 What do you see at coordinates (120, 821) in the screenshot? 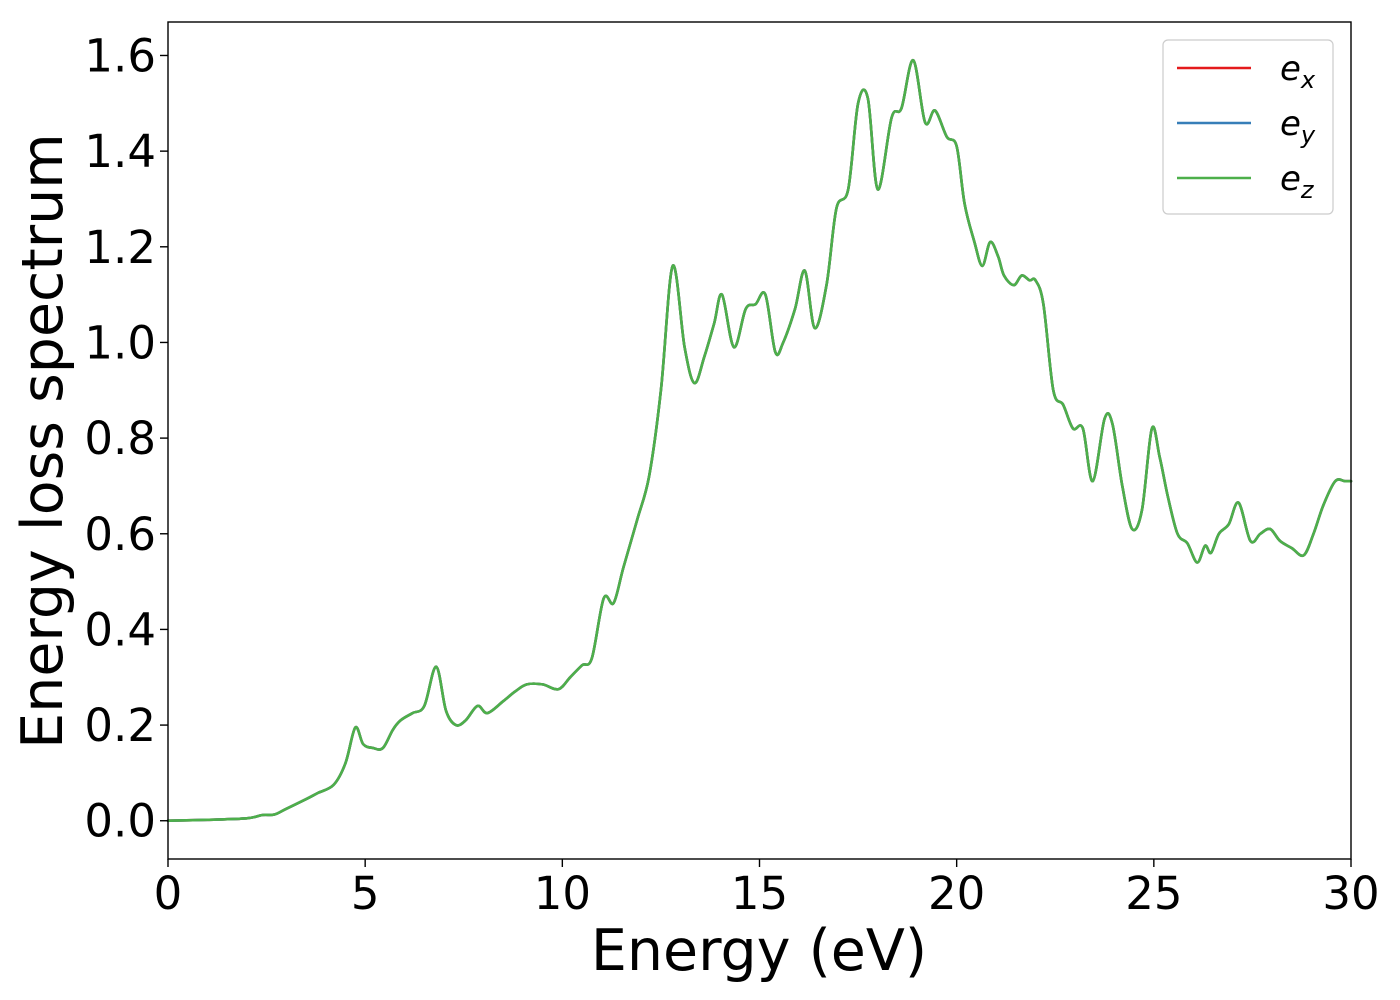
I see `y-tick-label: 0.0` at bounding box center [120, 821].